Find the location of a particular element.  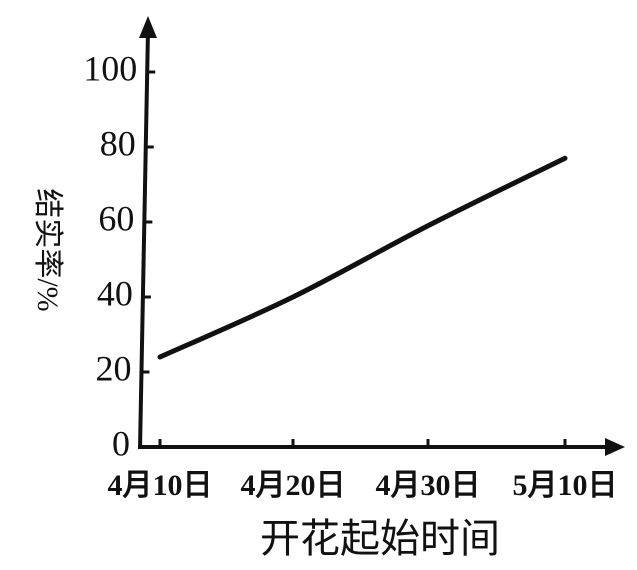

y-tick-label: 80 is located at coordinates (118, 143).